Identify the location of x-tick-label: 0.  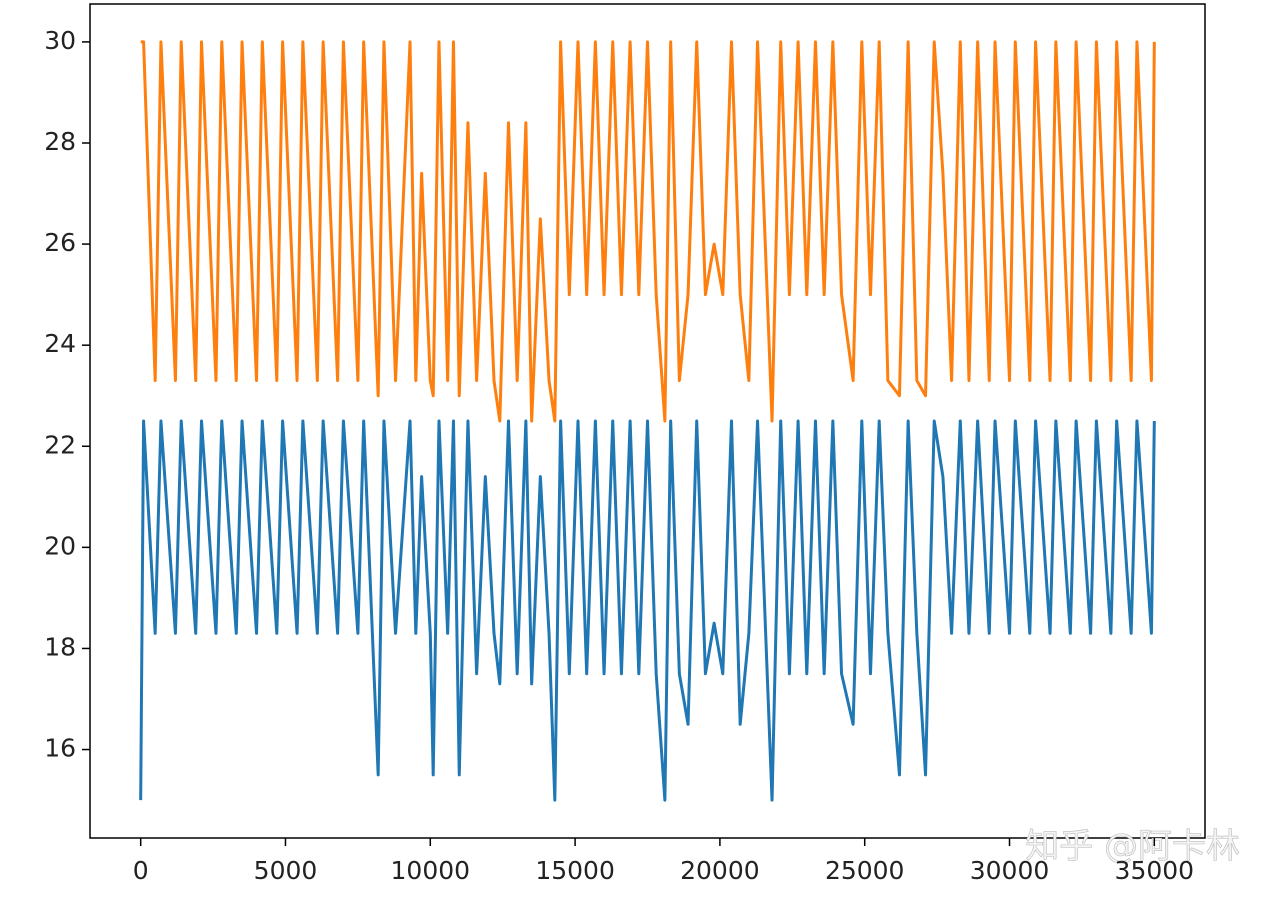
(141, 870).